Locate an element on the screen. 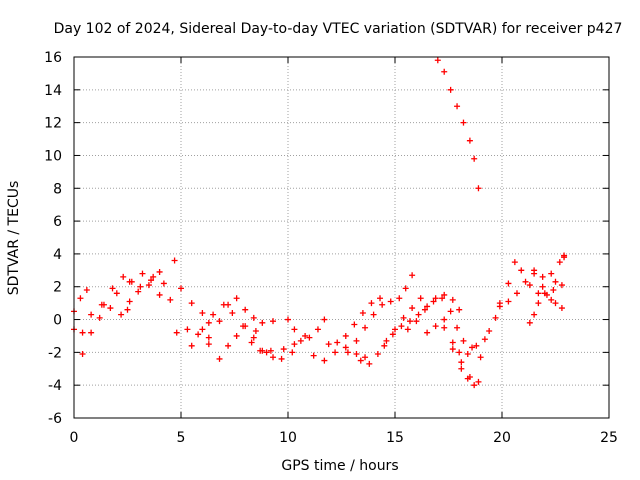  series-sat-d is located at coordinates (139, 282).